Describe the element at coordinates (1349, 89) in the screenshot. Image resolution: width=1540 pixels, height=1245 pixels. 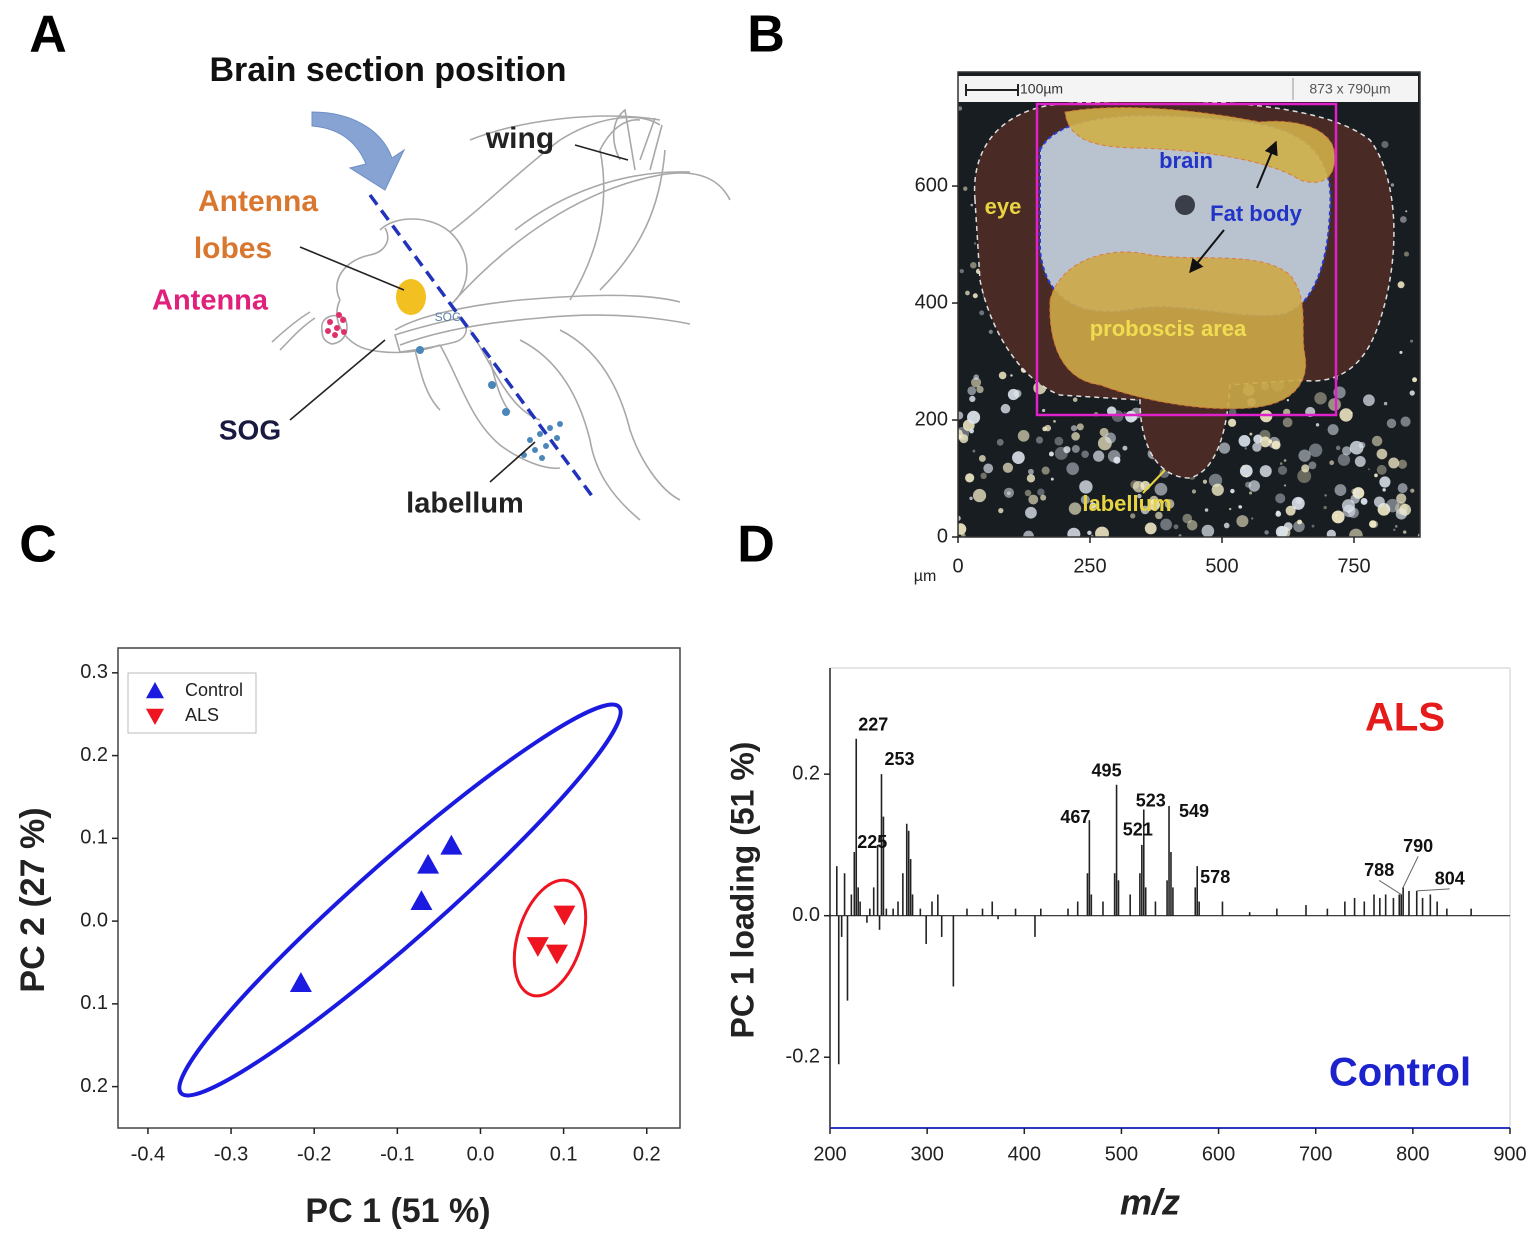
I see `size-label: 873 x 790µm` at that location.